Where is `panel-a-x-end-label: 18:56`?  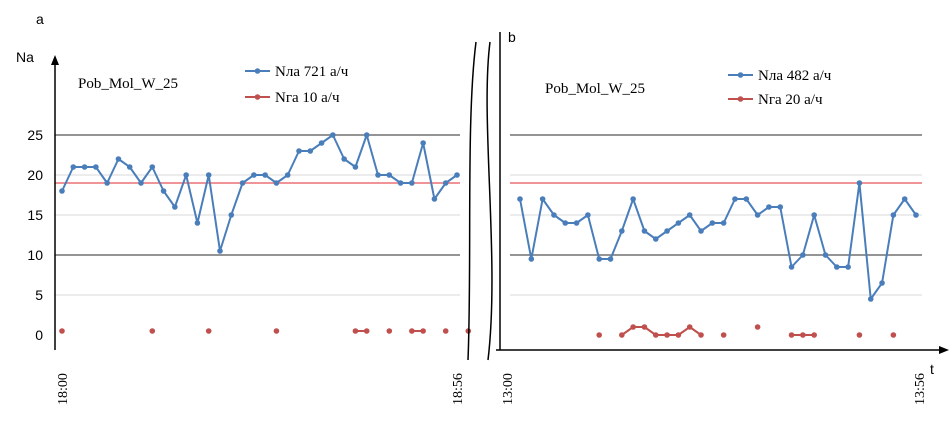 panel-a-x-end-label: 18:56 is located at coordinates (458, 389).